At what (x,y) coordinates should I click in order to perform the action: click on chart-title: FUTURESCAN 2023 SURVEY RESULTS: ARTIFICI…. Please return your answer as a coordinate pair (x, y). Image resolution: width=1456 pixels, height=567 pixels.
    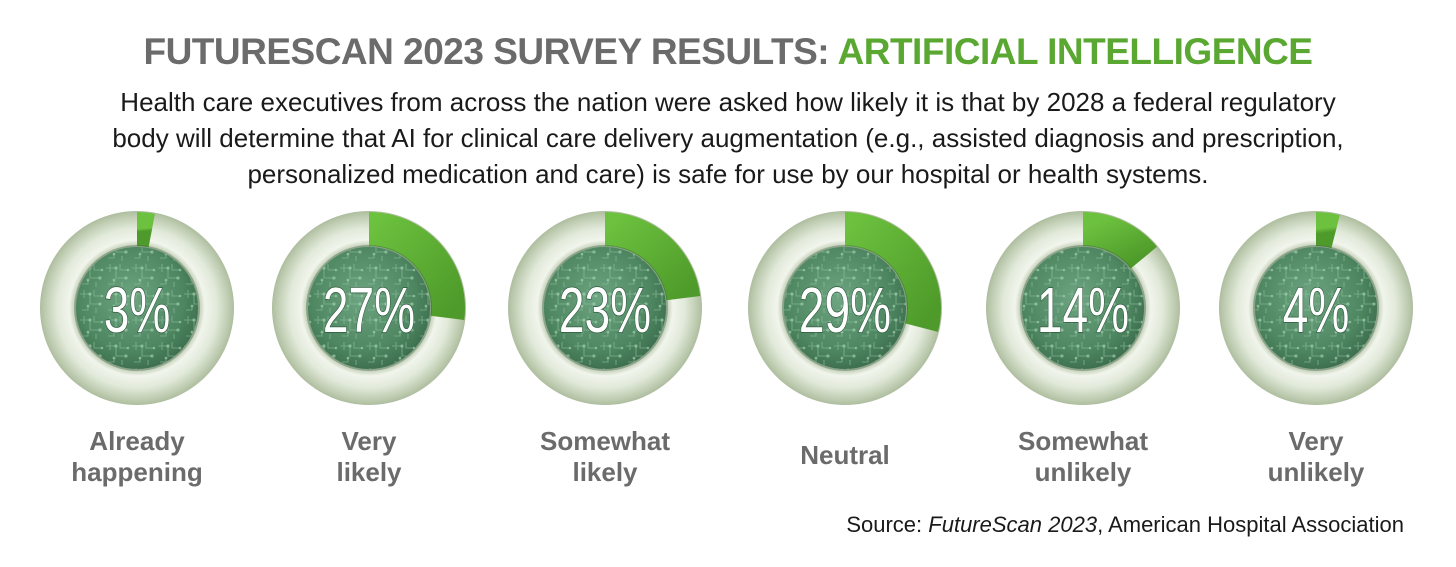
    Looking at the image, I should click on (728, 52).